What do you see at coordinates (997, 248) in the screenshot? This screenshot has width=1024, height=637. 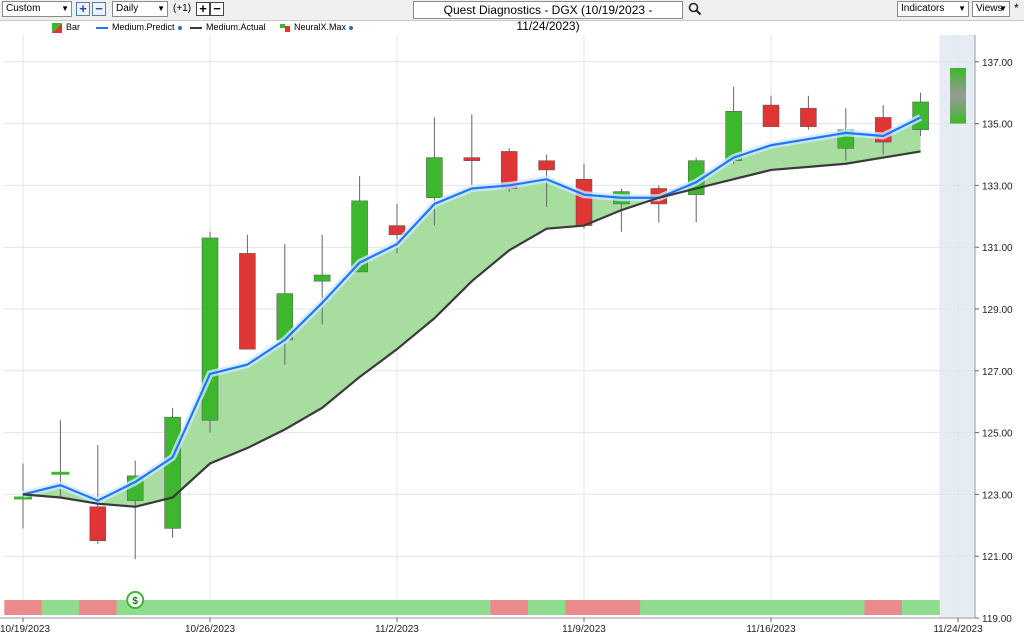 I see `y-tick-label: 131.00` at bounding box center [997, 248].